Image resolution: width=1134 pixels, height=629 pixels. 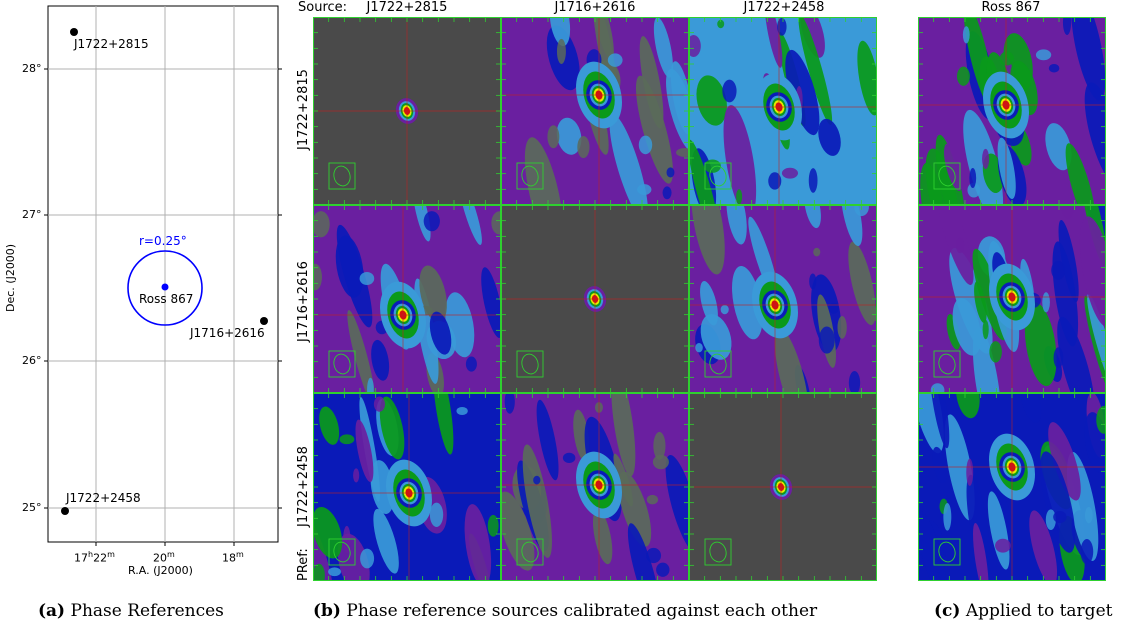 I want to click on image-tile-r1-c4, so click(x=1012, y=111).